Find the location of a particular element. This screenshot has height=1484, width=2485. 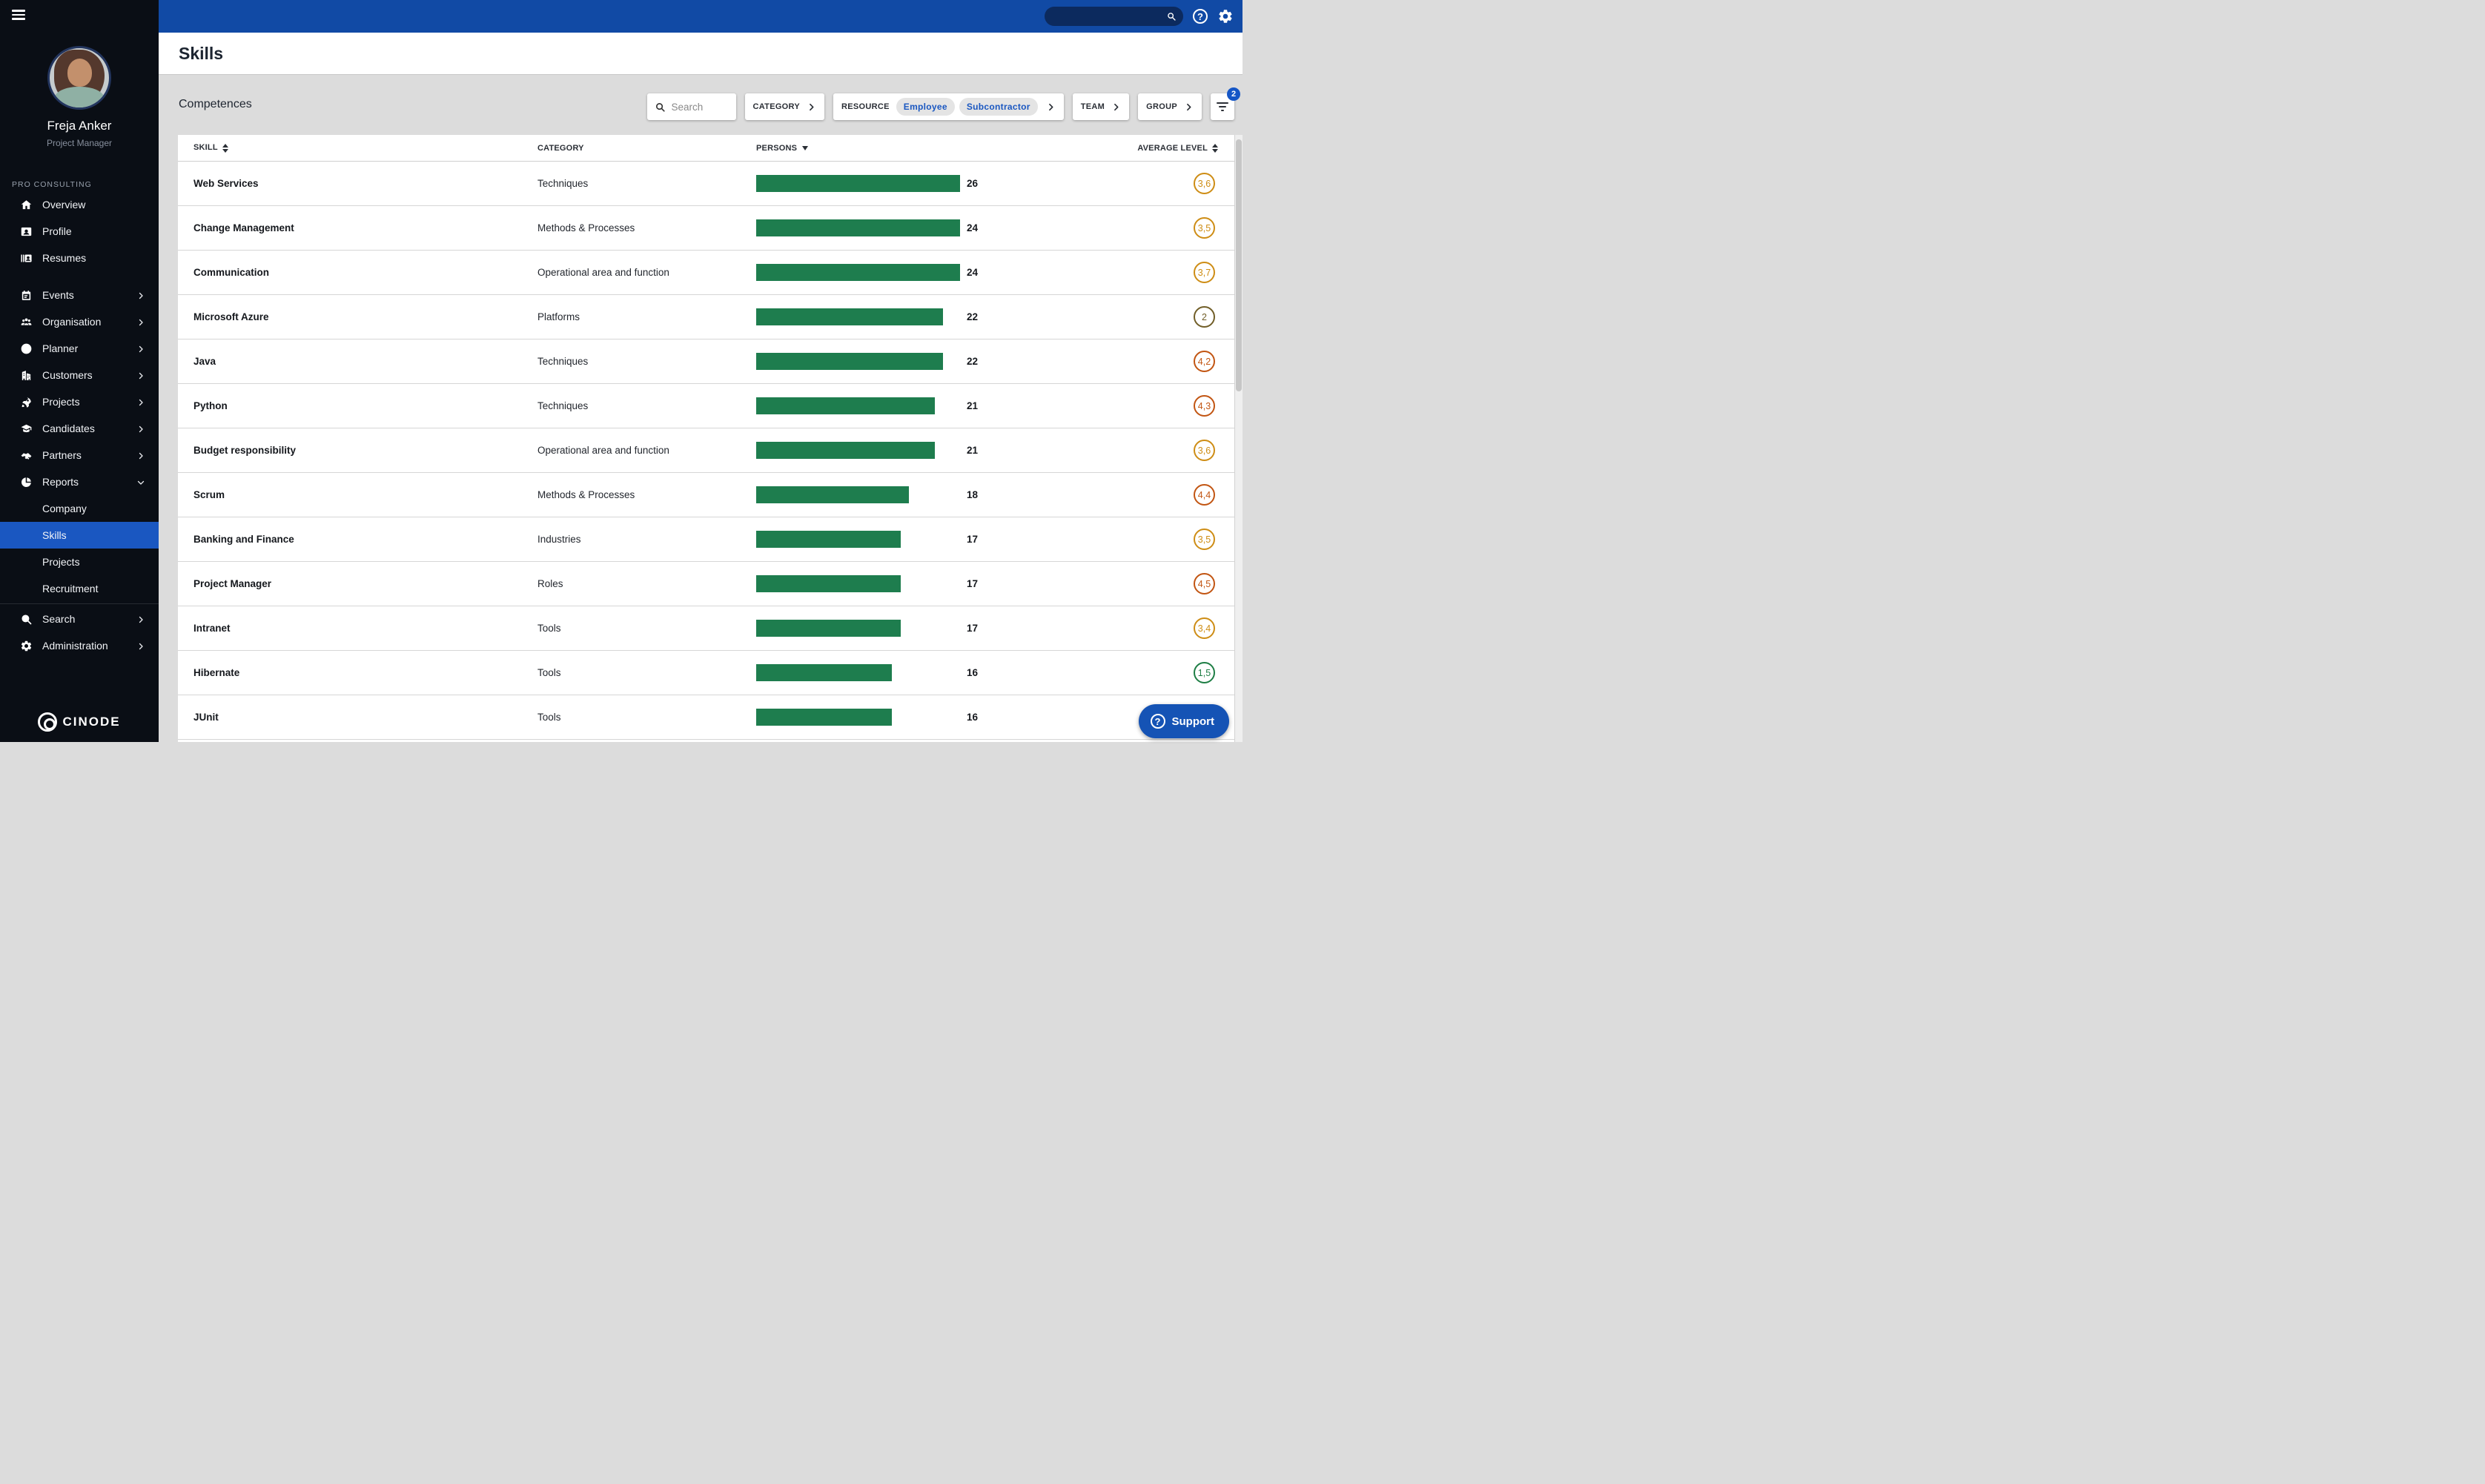

average-level-badge: 3,5 is located at coordinates (1204, 228).